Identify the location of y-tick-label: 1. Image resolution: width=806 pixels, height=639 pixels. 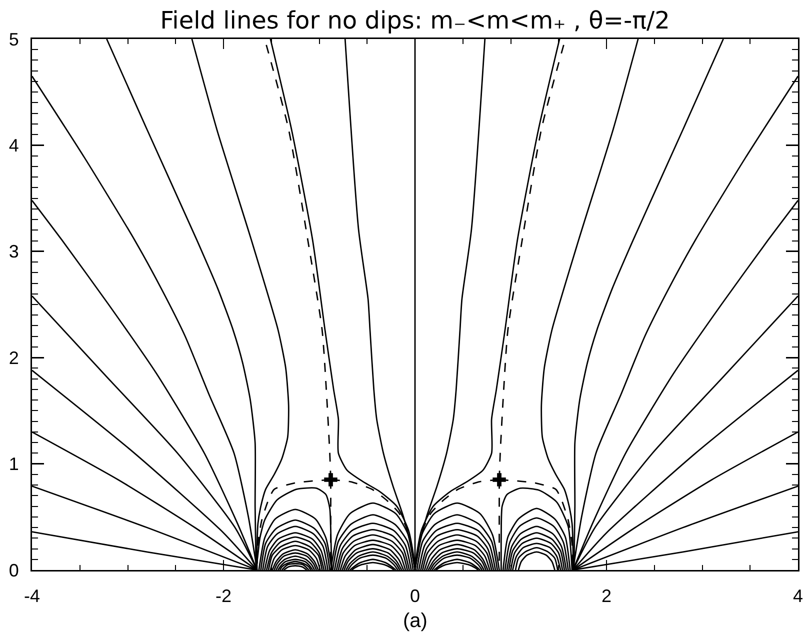
(13, 464).